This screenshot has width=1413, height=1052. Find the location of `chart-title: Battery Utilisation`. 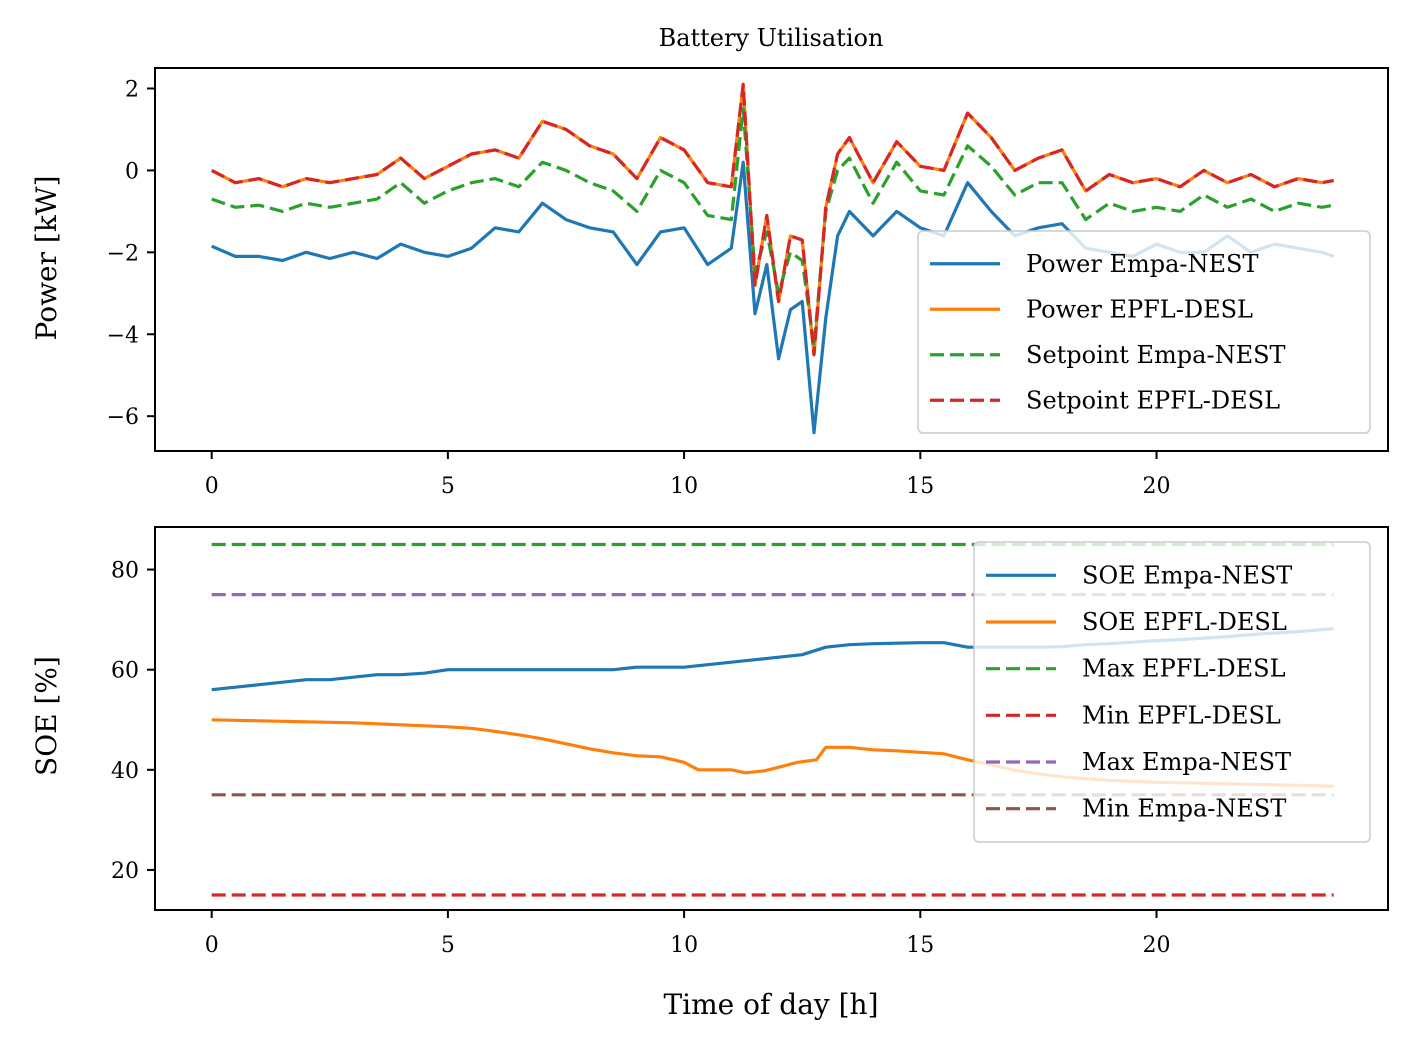

chart-title: Battery Utilisation is located at coordinates (771, 38).